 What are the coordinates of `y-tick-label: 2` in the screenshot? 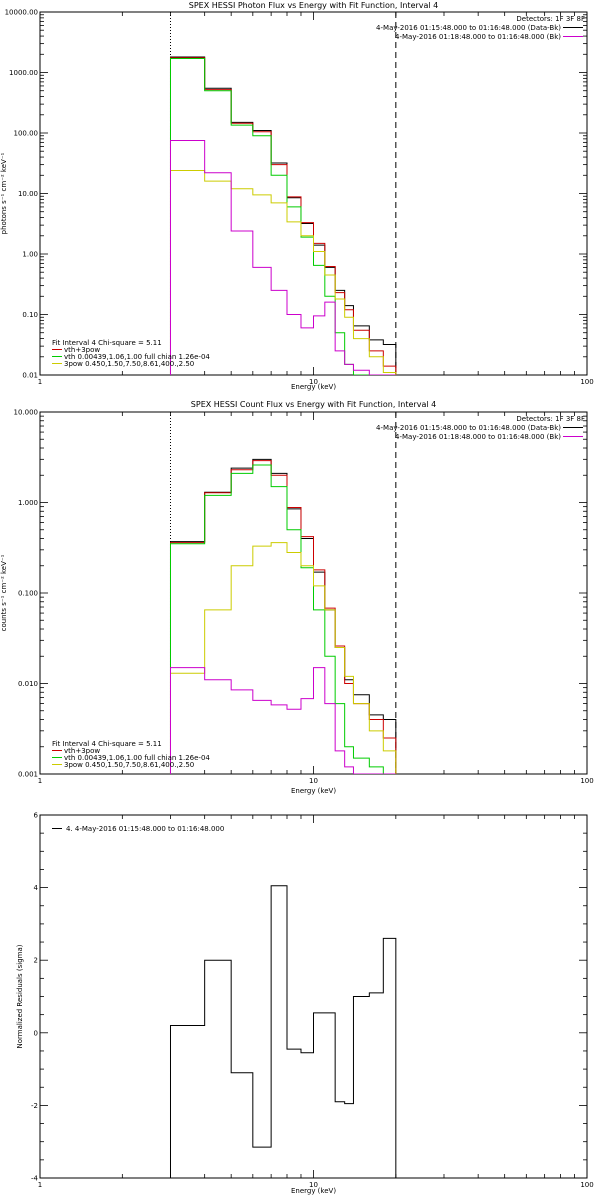 It's located at (36, 961).